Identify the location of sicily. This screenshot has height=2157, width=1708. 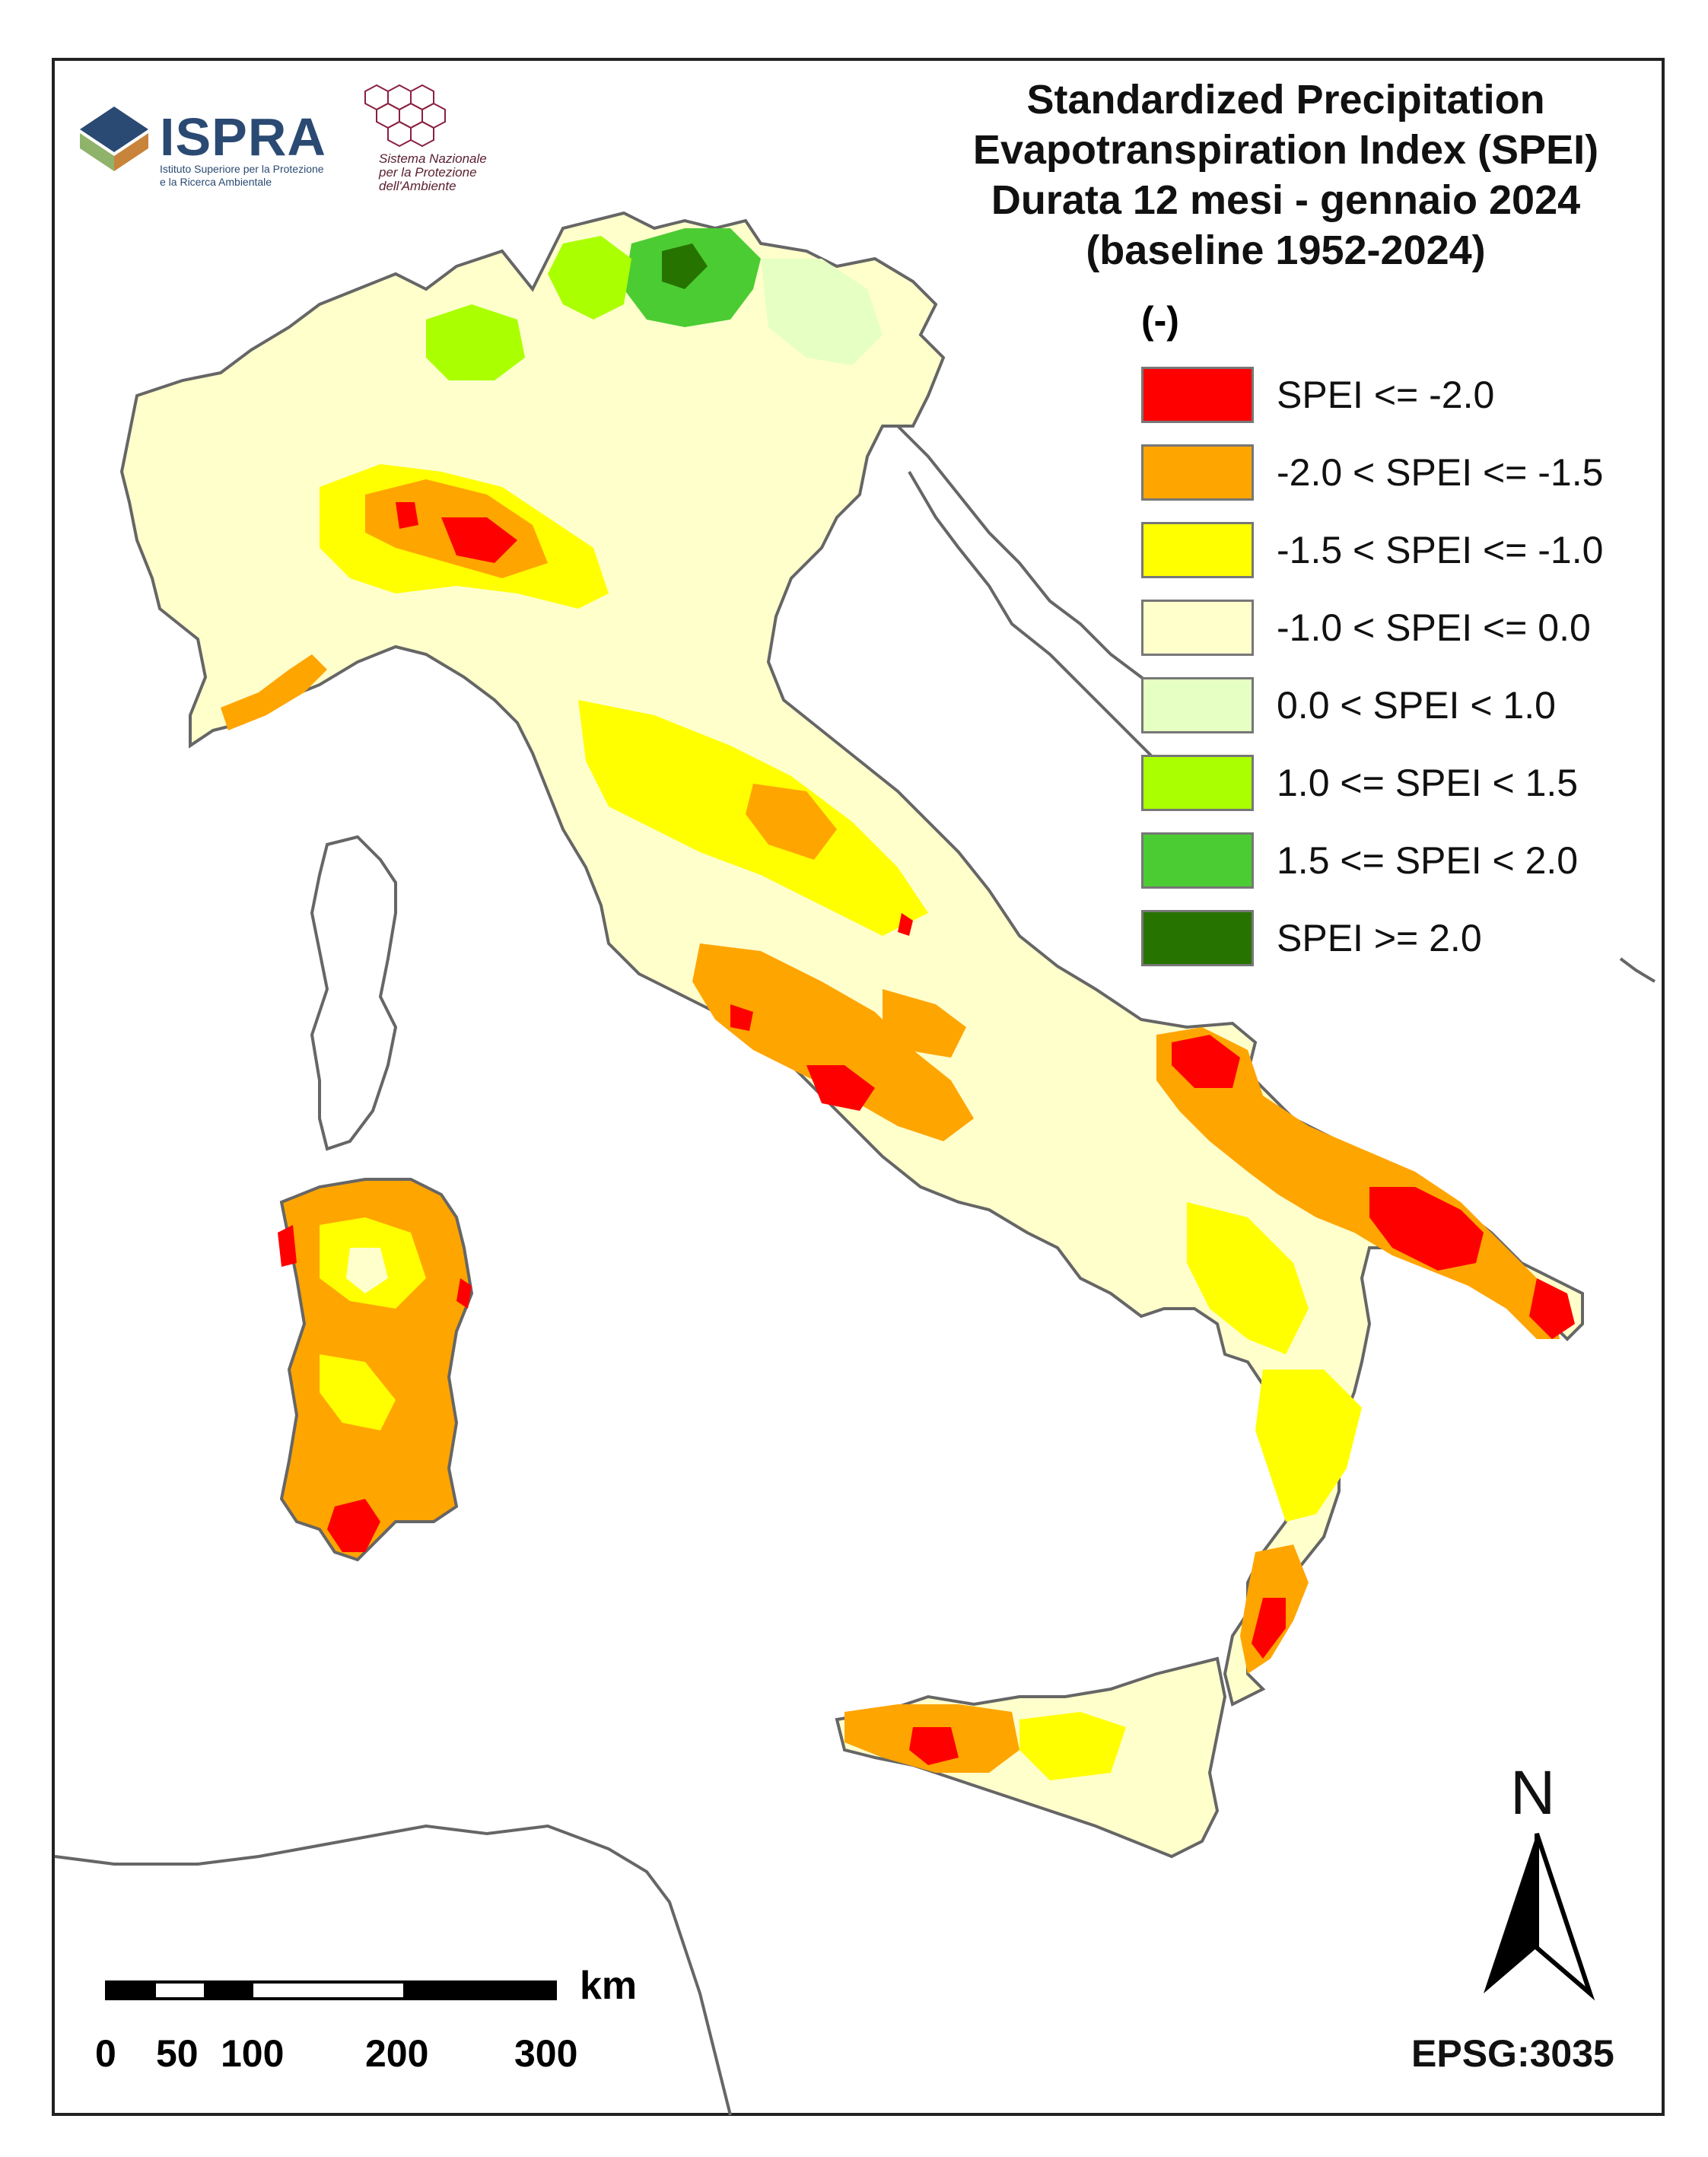
(1031, 1757).